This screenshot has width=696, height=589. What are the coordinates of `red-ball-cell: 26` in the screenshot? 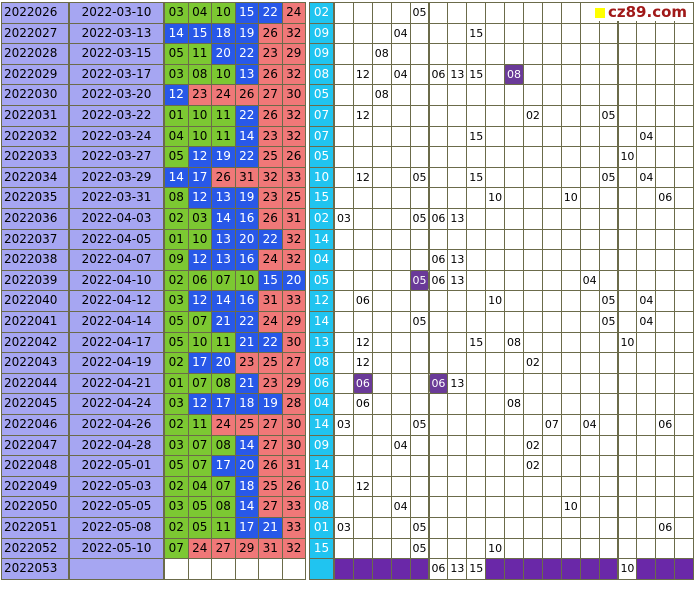 It's located at (246, 95).